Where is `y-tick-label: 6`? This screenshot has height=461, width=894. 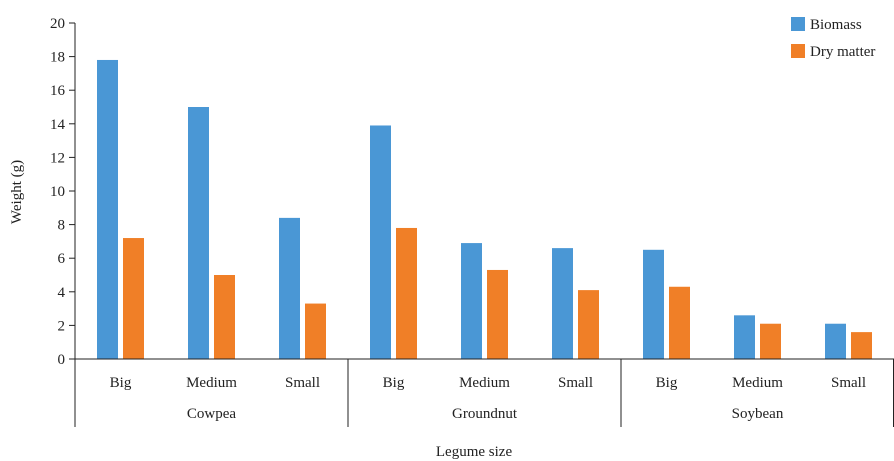
y-tick-label: 6 is located at coordinates (62, 259).